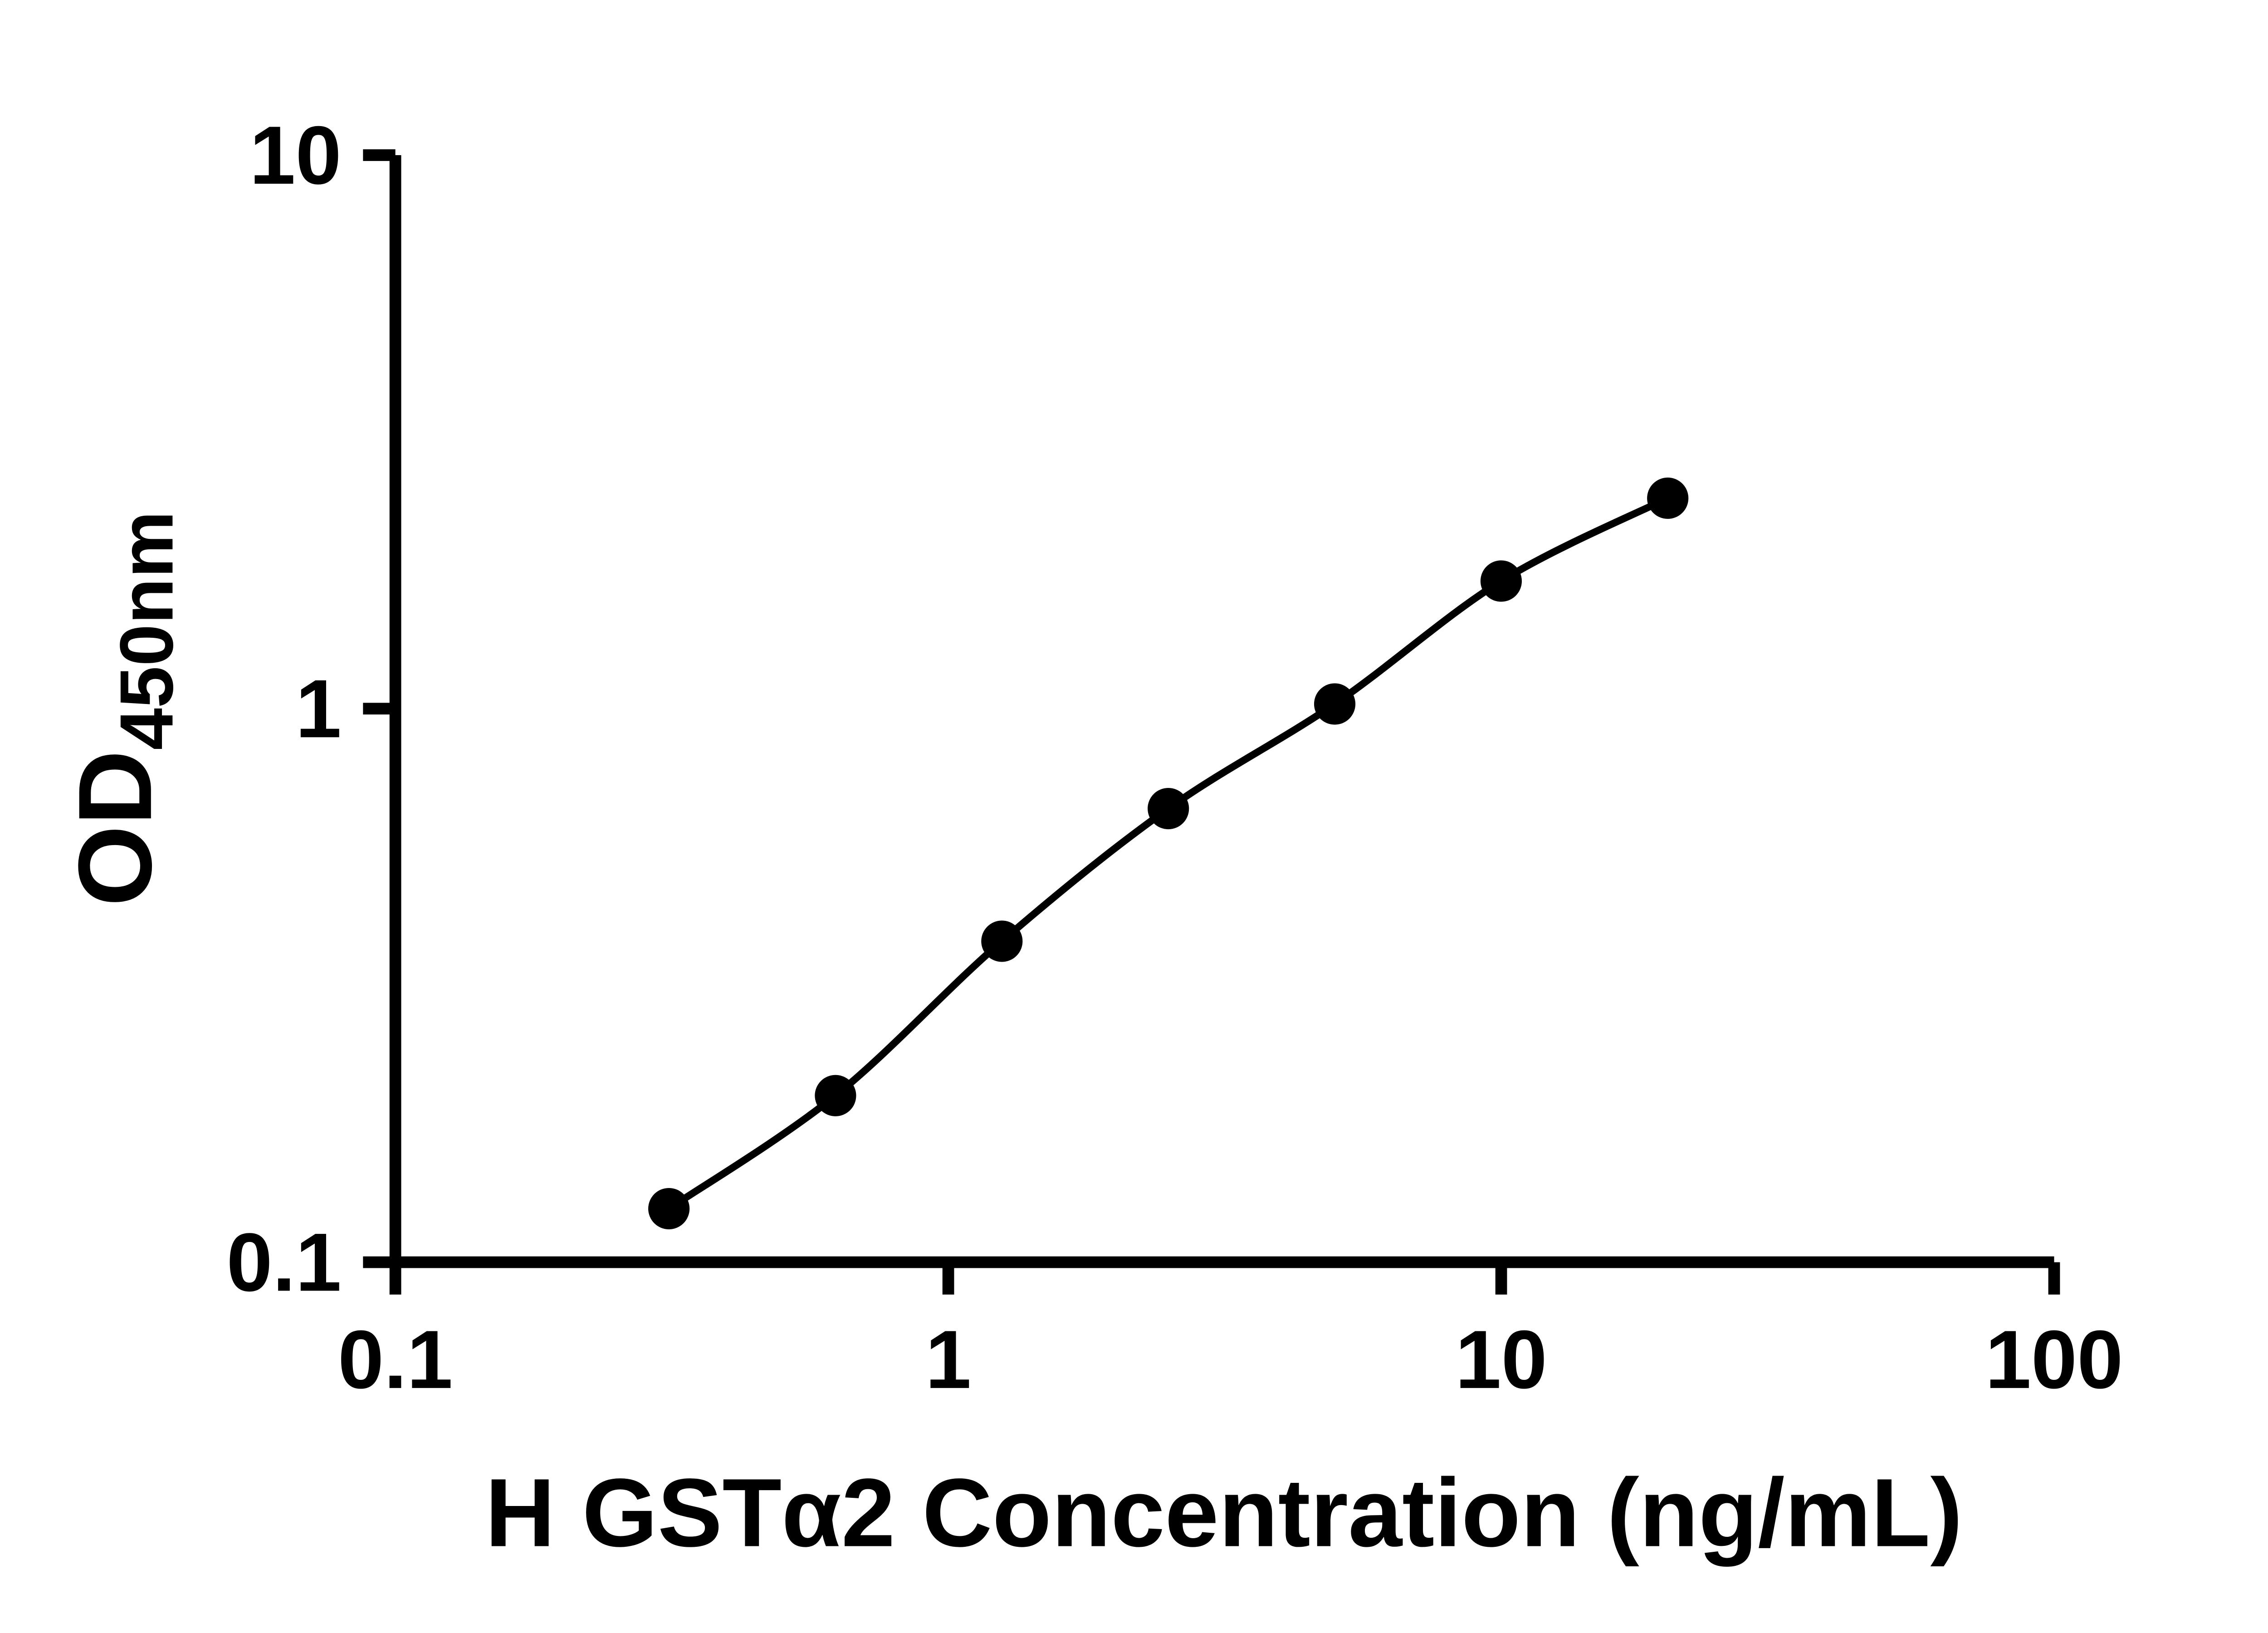 The height and width of the screenshot is (1633, 2268). What do you see at coordinates (115, 828) in the screenshot?
I see `y-axis-label-main: OD` at bounding box center [115, 828].